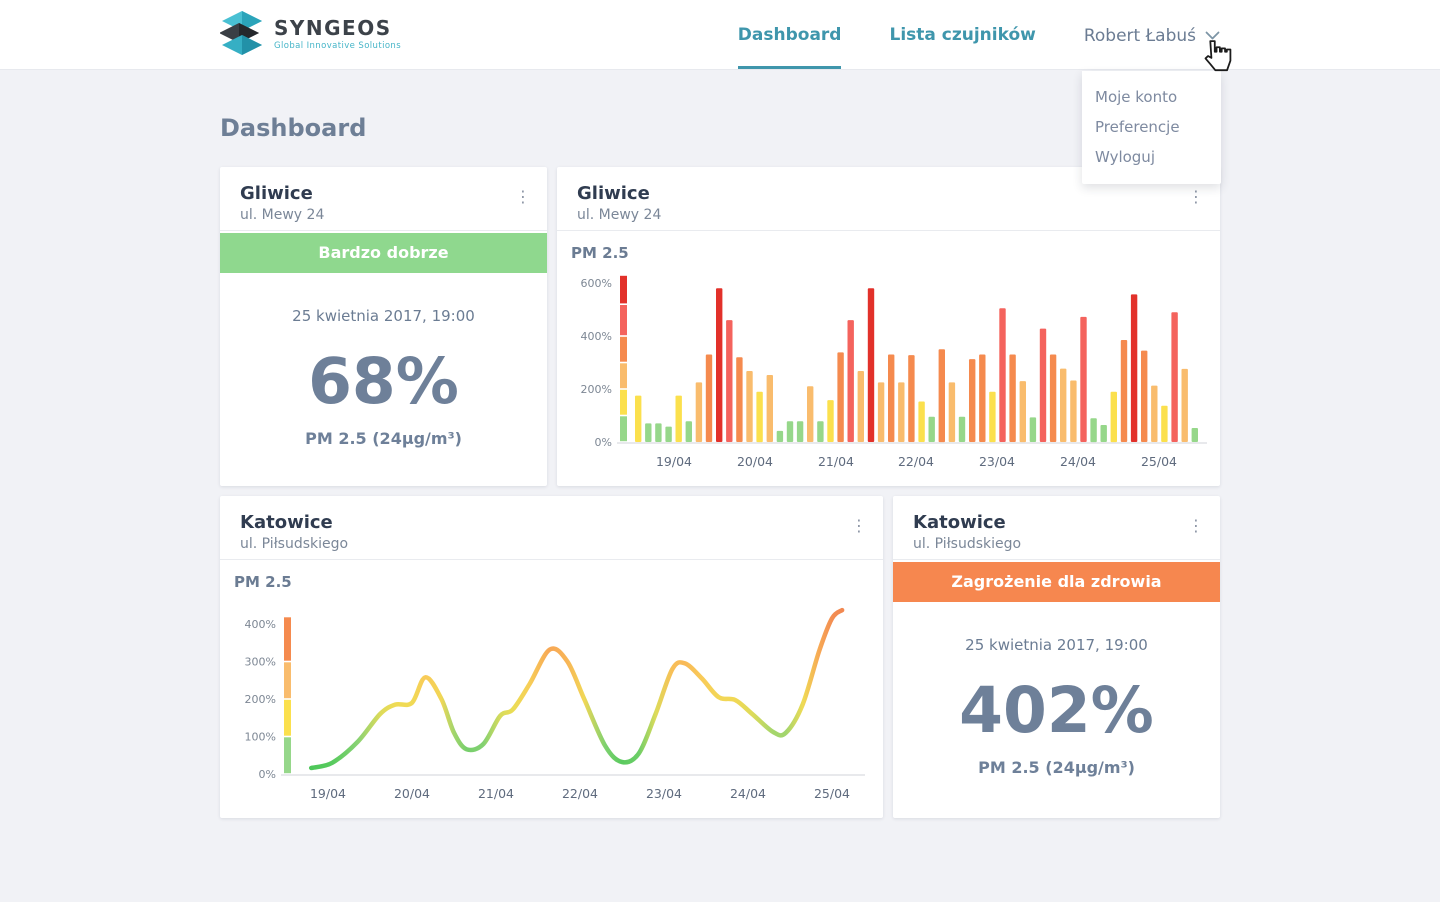 The width and height of the screenshot is (1440, 902). What do you see at coordinates (338, 46) in the screenshot?
I see `brand-tagline: Global Innovative Solutions` at bounding box center [338, 46].